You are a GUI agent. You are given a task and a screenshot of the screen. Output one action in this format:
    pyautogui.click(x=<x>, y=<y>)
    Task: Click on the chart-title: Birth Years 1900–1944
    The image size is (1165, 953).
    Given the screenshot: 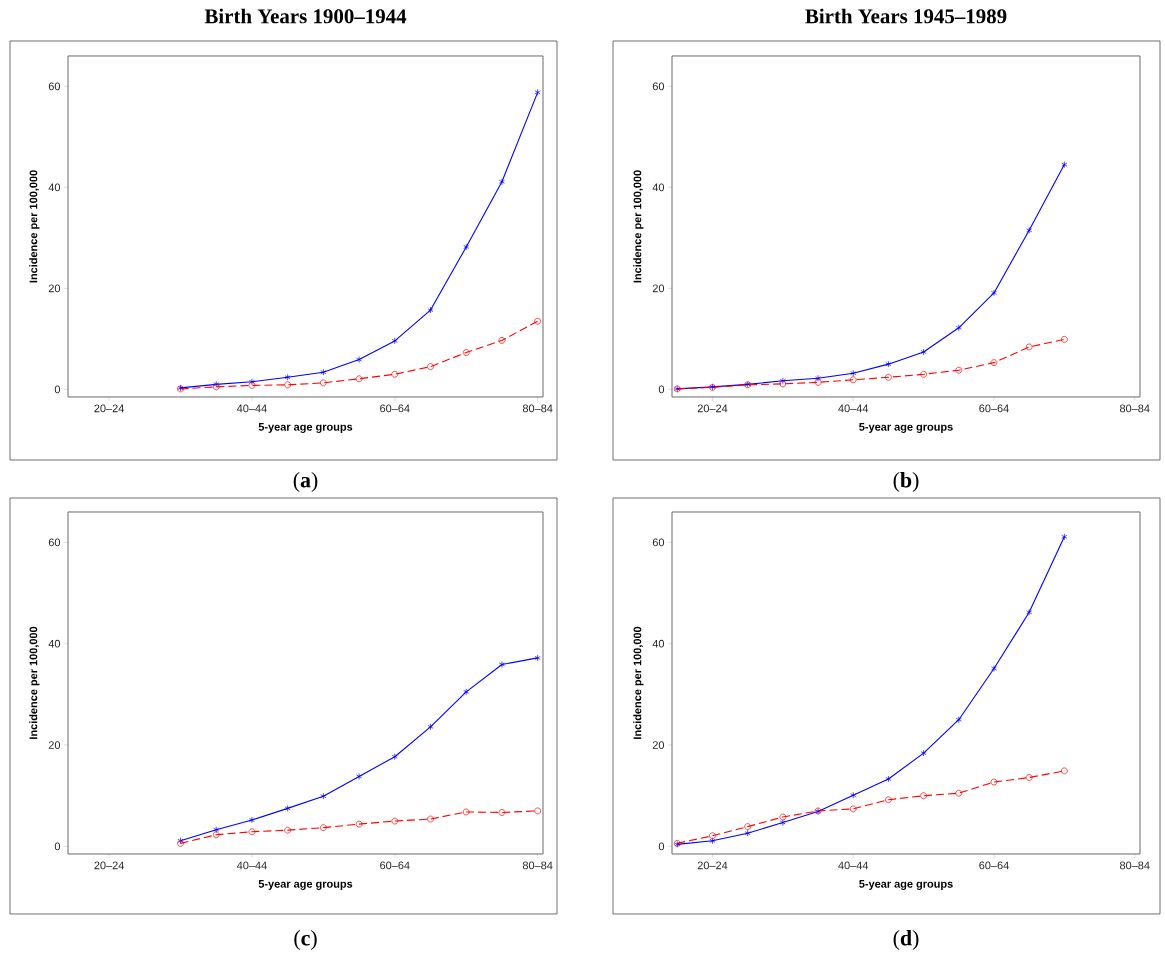 What is the action you would take?
    pyautogui.click(x=305, y=16)
    